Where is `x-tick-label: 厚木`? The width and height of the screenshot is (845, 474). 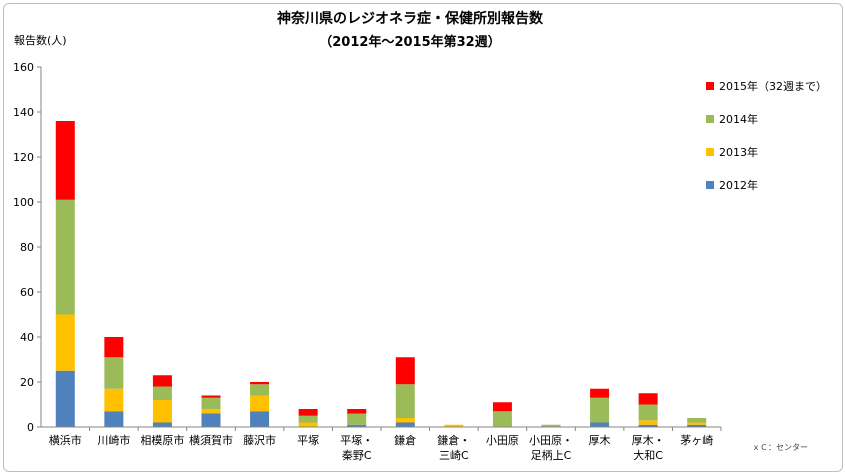
x-tick-label: 厚木 is located at coordinates (600, 440).